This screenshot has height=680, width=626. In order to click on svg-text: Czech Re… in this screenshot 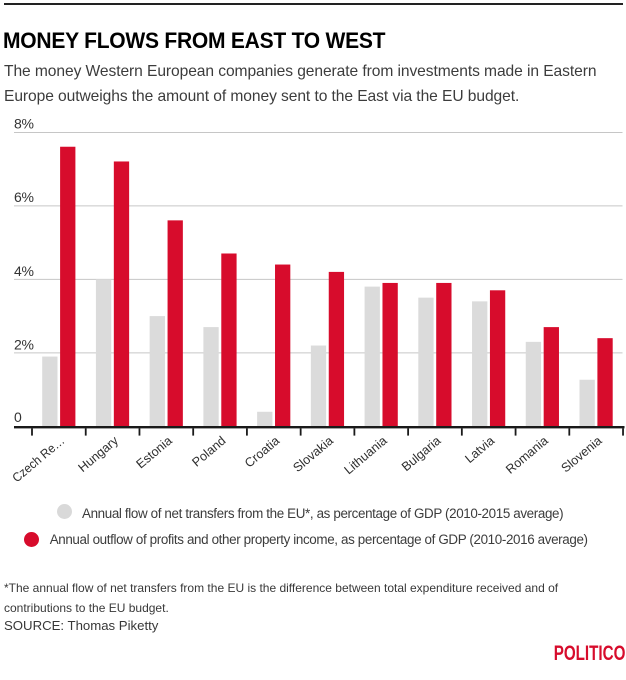, I will do `click(39, 460)`.